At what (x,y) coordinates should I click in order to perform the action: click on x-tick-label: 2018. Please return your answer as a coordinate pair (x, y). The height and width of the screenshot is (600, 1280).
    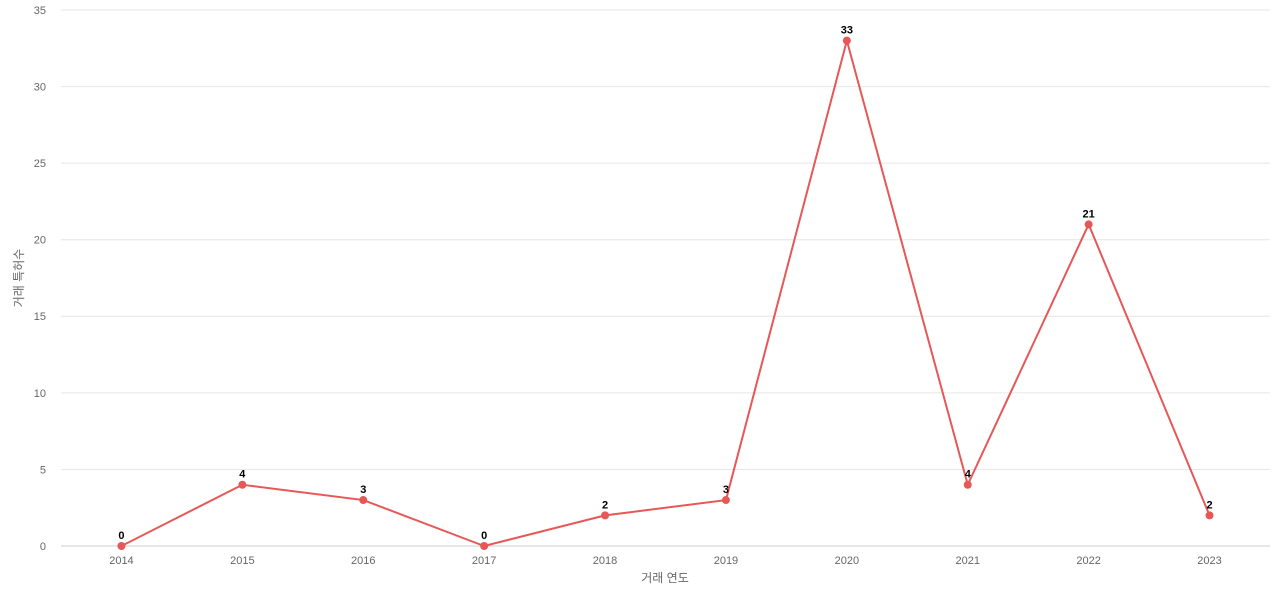
    Looking at the image, I should click on (605, 561).